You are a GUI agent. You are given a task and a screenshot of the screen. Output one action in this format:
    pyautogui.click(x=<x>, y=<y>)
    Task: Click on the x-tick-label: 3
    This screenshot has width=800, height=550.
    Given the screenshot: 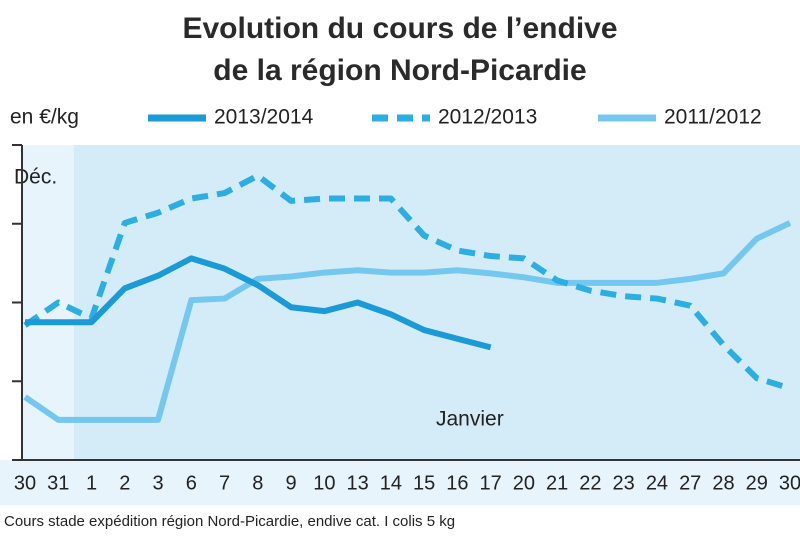 What is the action you would take?
    pyautogui.click(x=157, y=483)
    